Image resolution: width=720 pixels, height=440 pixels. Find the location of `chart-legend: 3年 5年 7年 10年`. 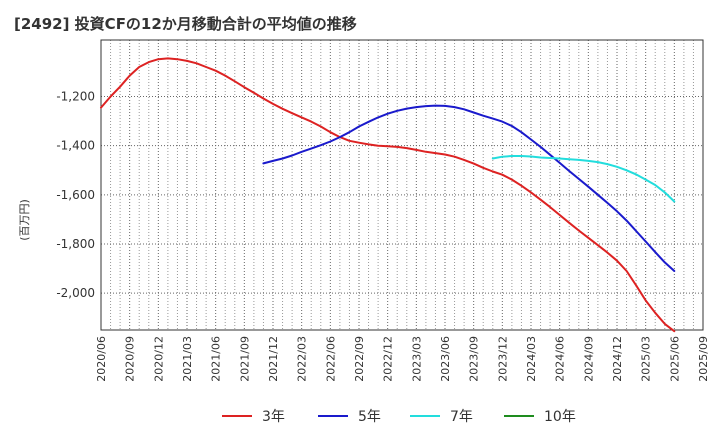

chart-legend: 3年 5年 7年 10年 is located at coordinates (360, 416).